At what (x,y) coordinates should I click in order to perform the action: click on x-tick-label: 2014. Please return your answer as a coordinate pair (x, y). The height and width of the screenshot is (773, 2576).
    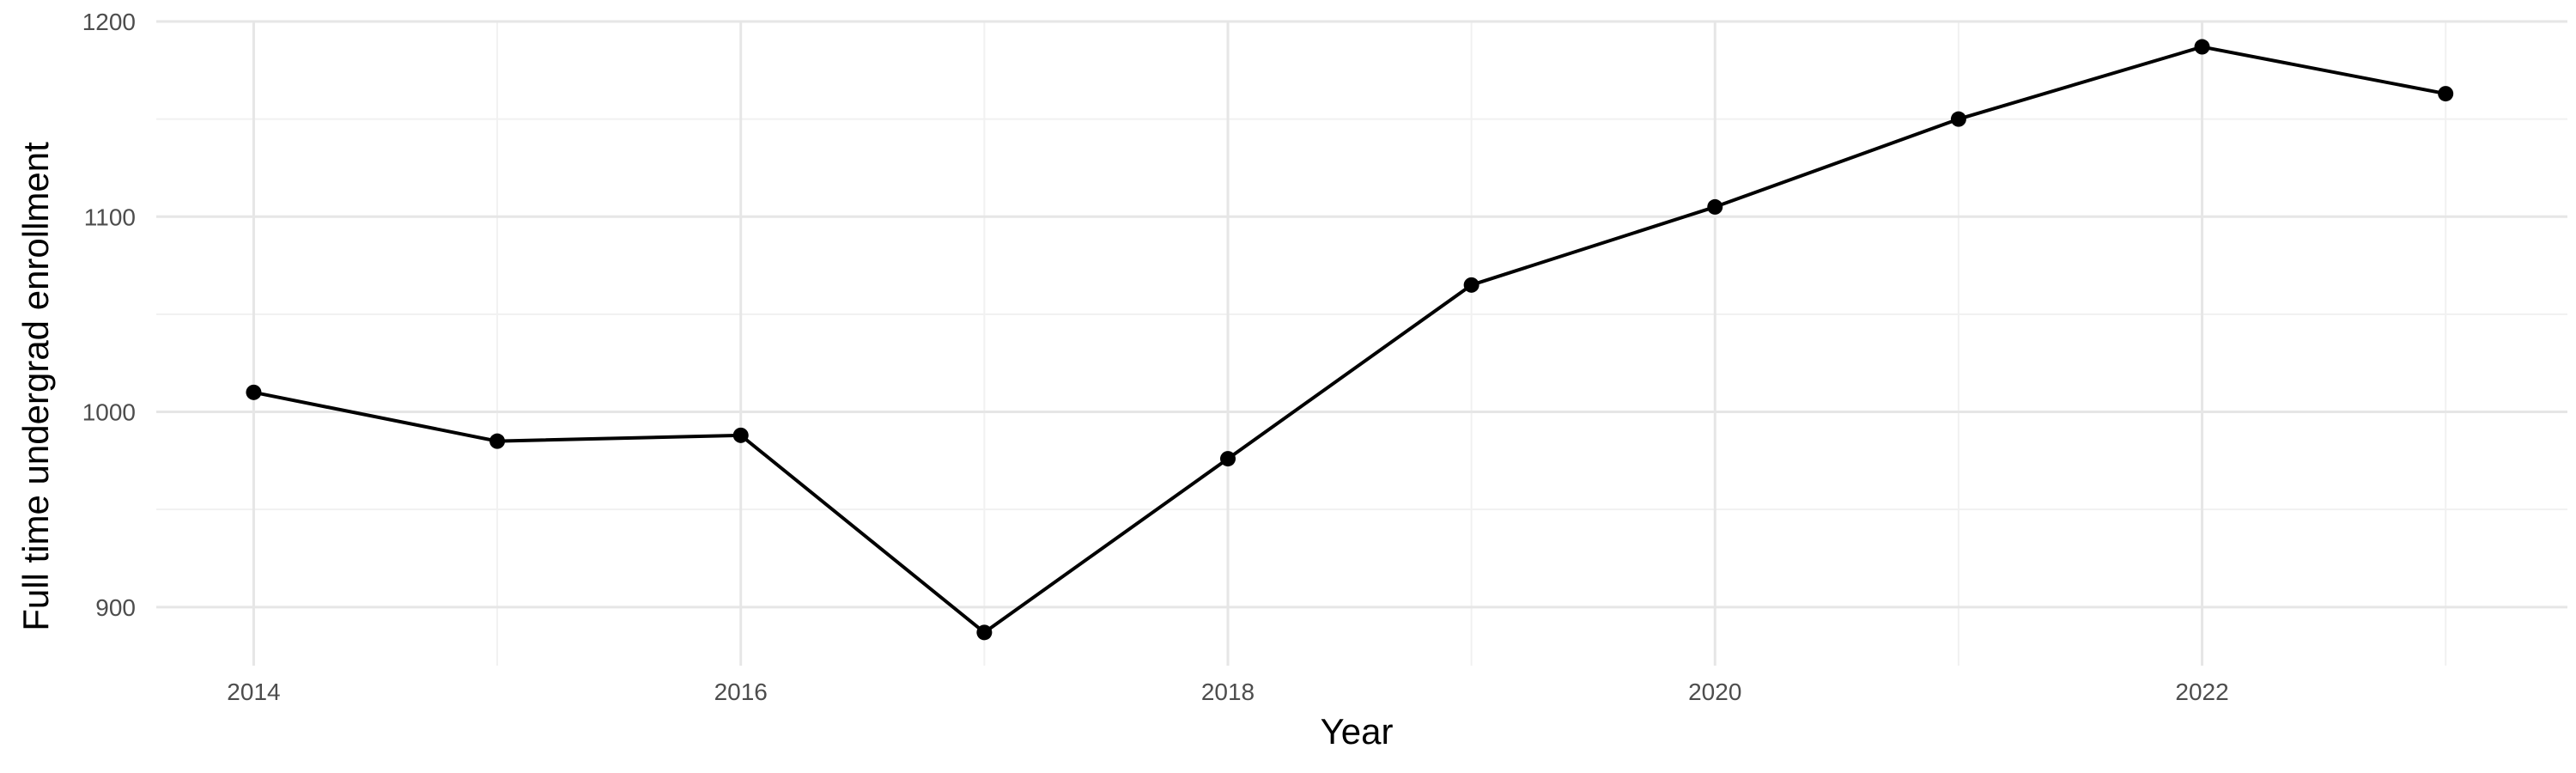
    Looking at the image, I should click on (253, 692).